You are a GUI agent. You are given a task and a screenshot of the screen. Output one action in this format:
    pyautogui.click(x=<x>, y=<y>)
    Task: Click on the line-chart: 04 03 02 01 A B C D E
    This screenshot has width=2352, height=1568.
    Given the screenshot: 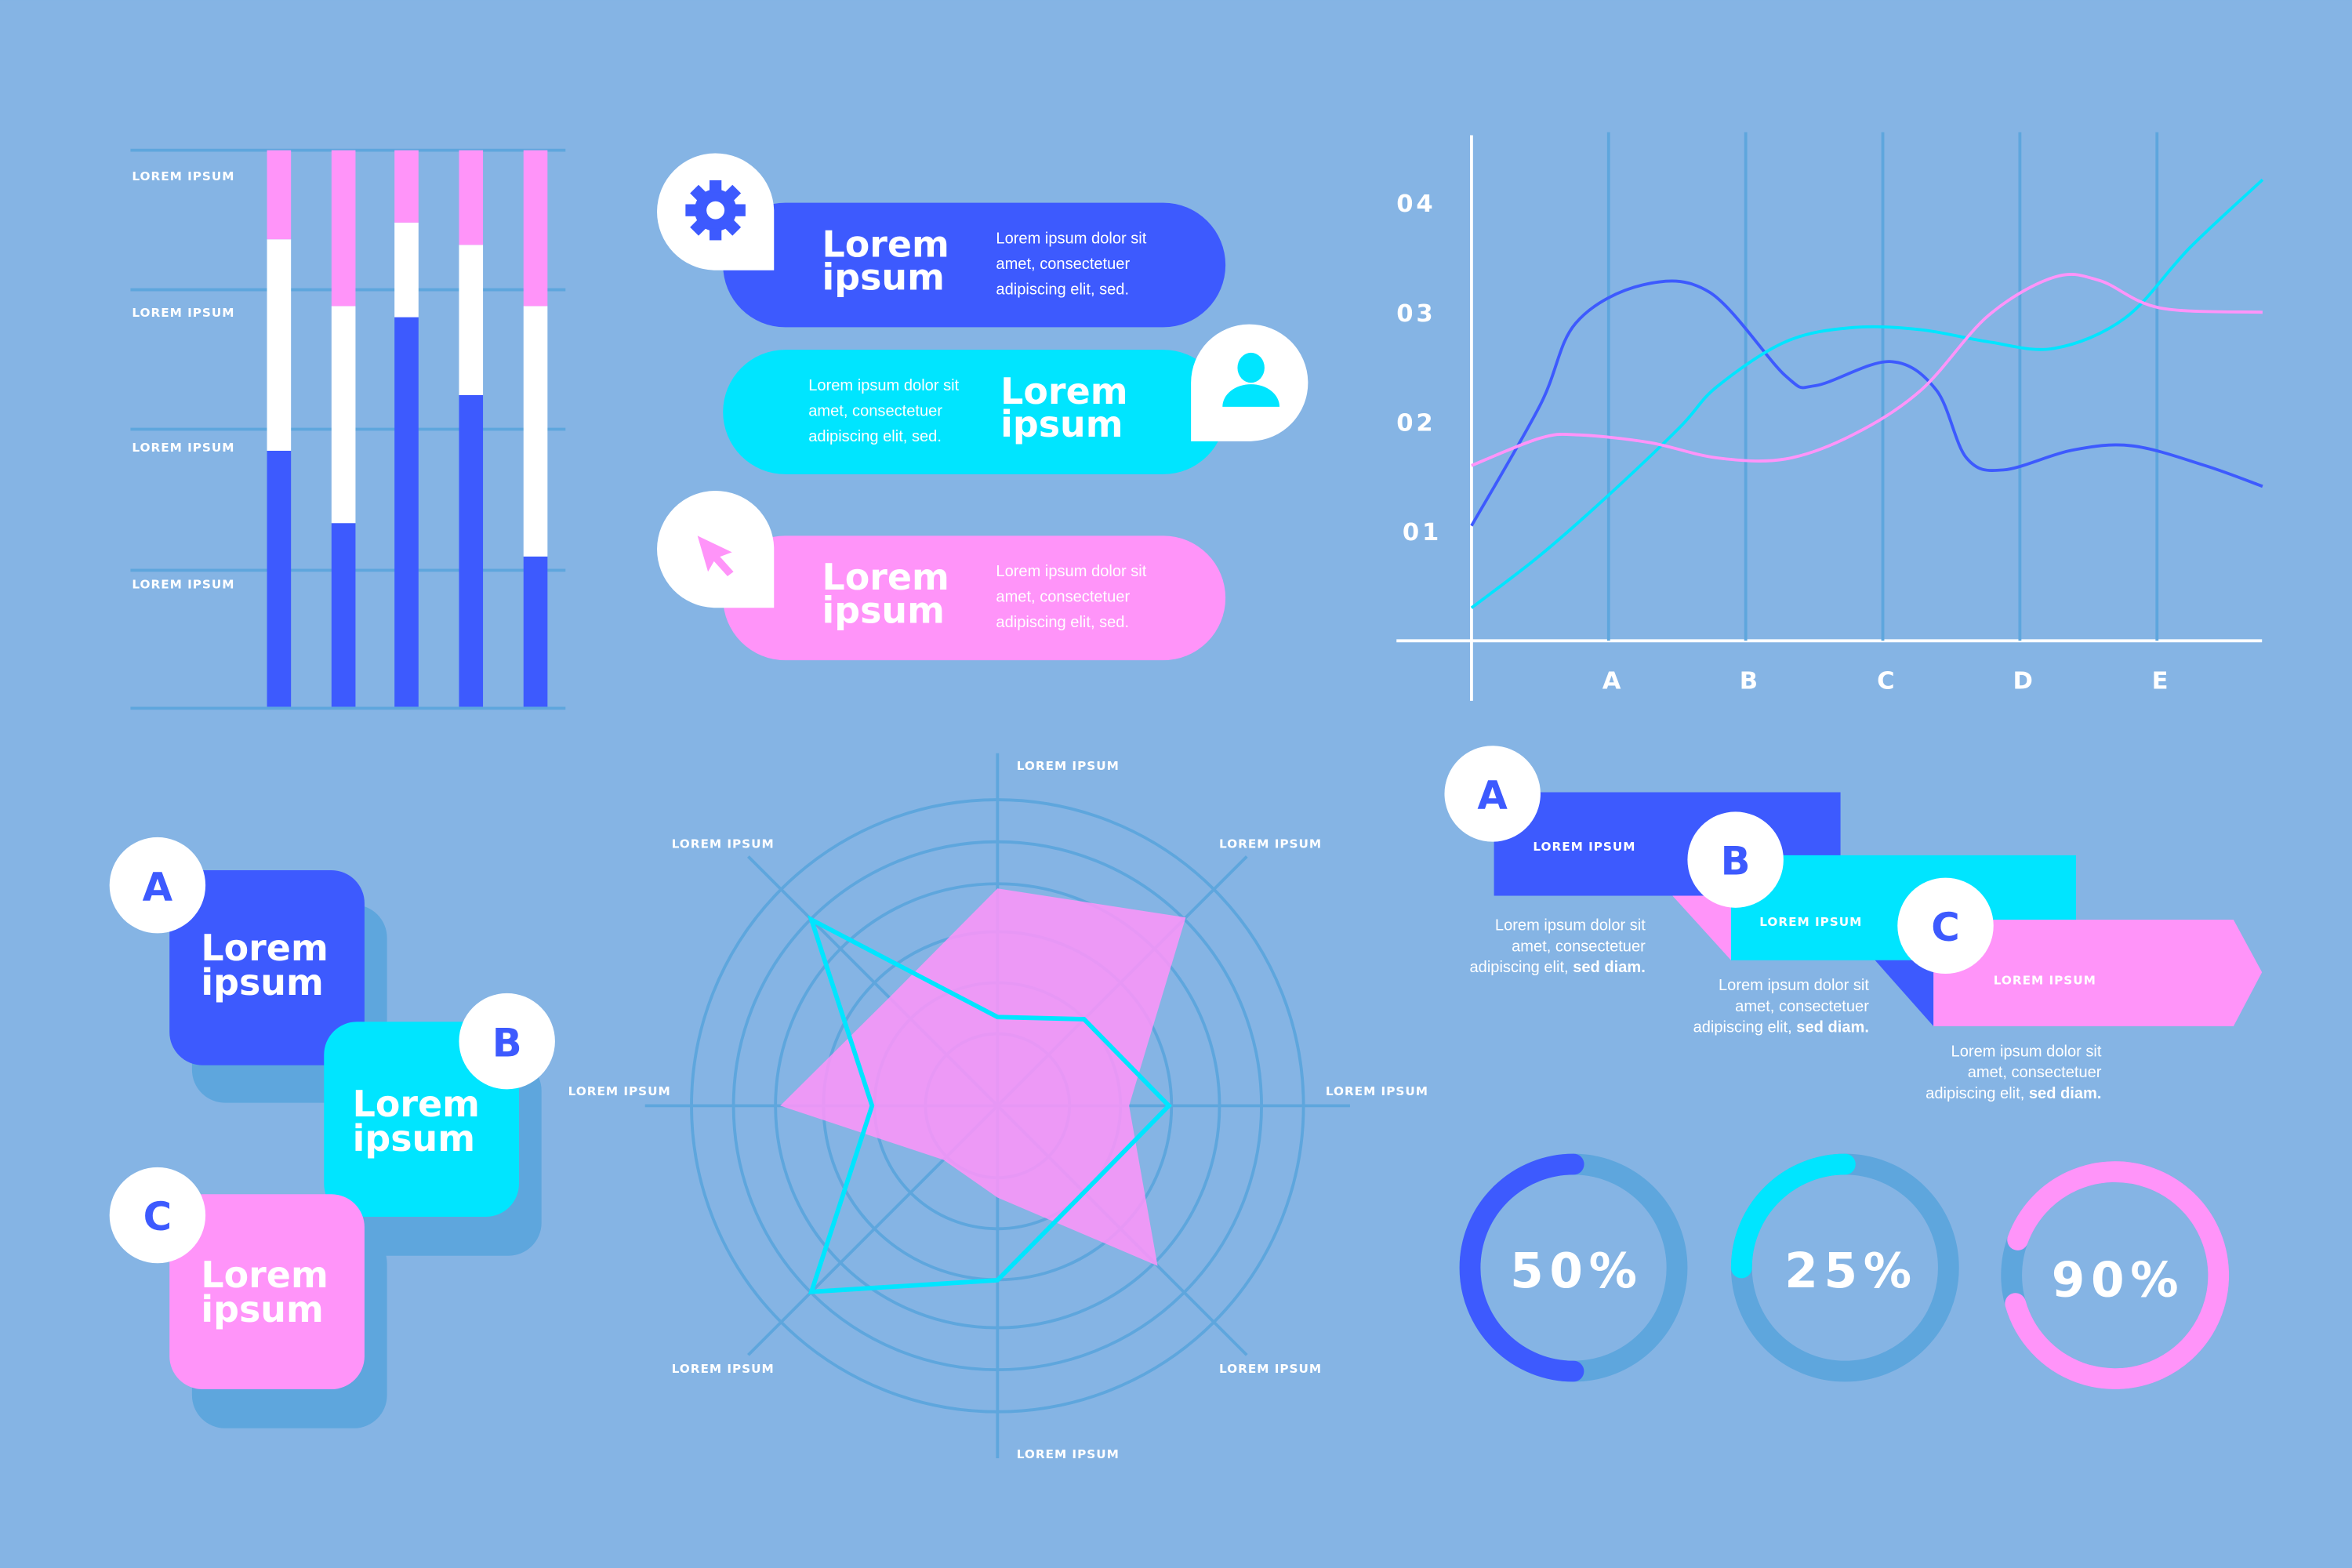 What is the action you would take?
    pyautogui.click(x=1830, y=416)
    